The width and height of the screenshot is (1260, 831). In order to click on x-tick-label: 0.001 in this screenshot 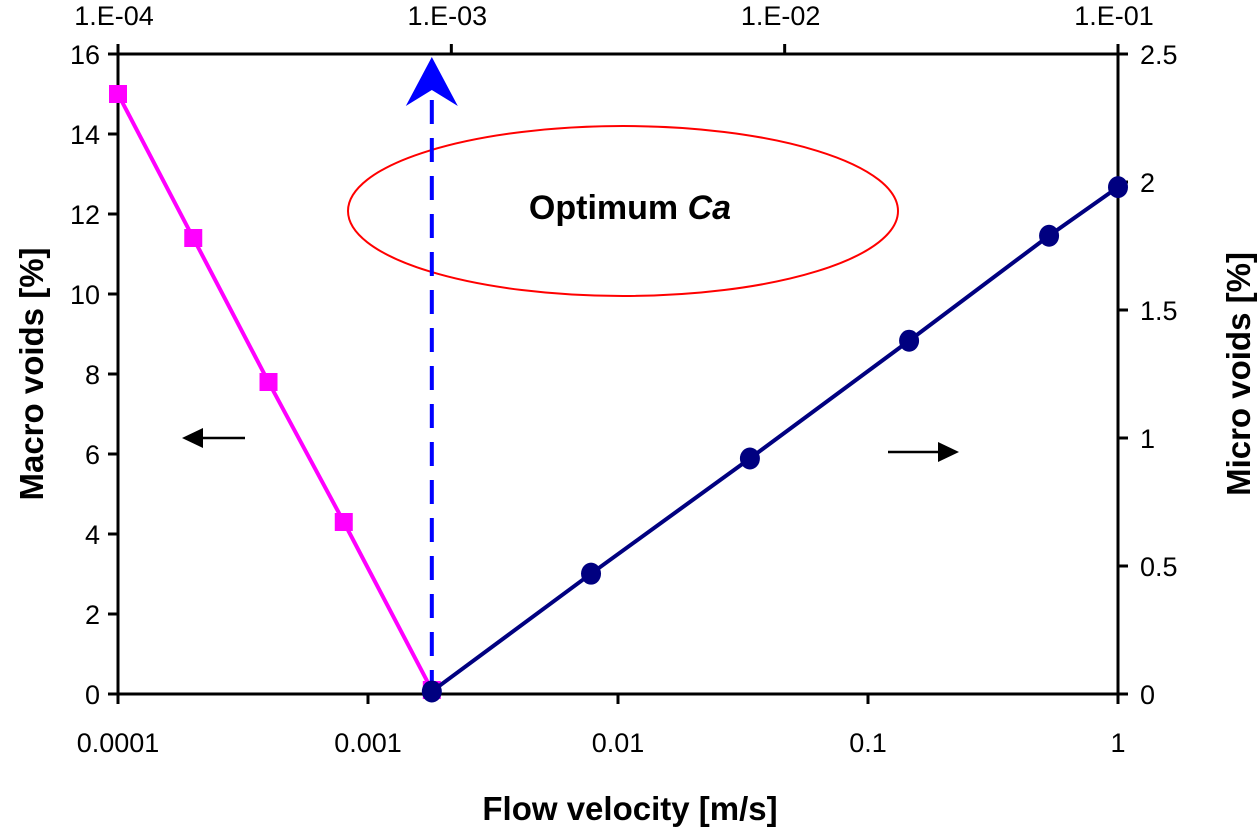, I will do `click(368, 743)`.